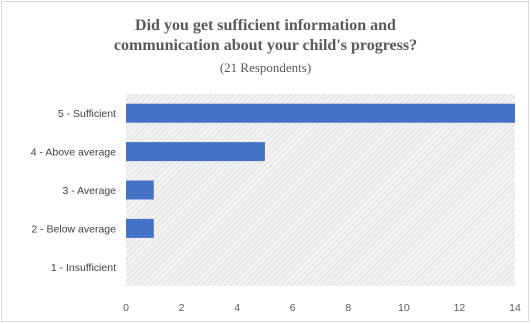 The image size is (531, 324). What do you see at coordinates (348, 308) in the screenshot?
I see `x-tick-label-4: 8` at bounding box center [348, 308].